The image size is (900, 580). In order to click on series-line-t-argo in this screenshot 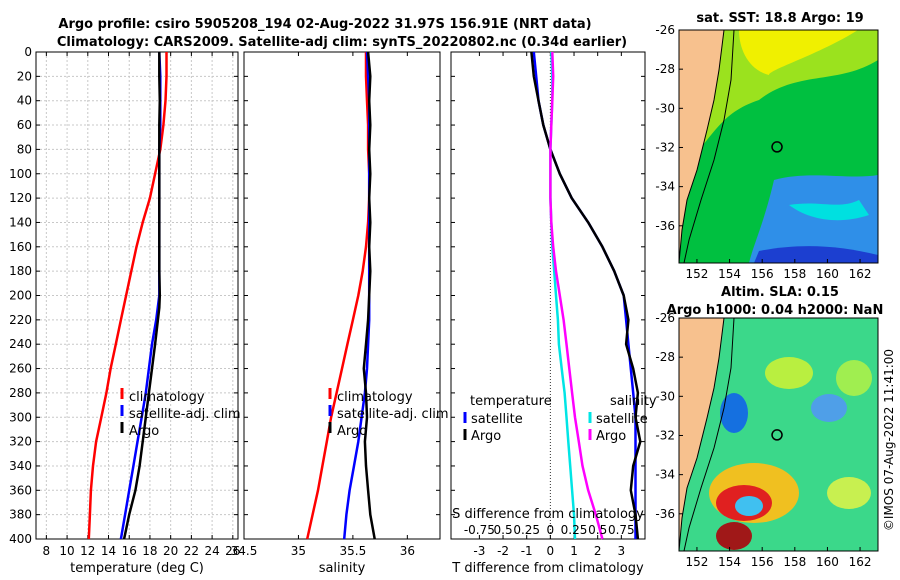, I will do `click(586, 295)`.